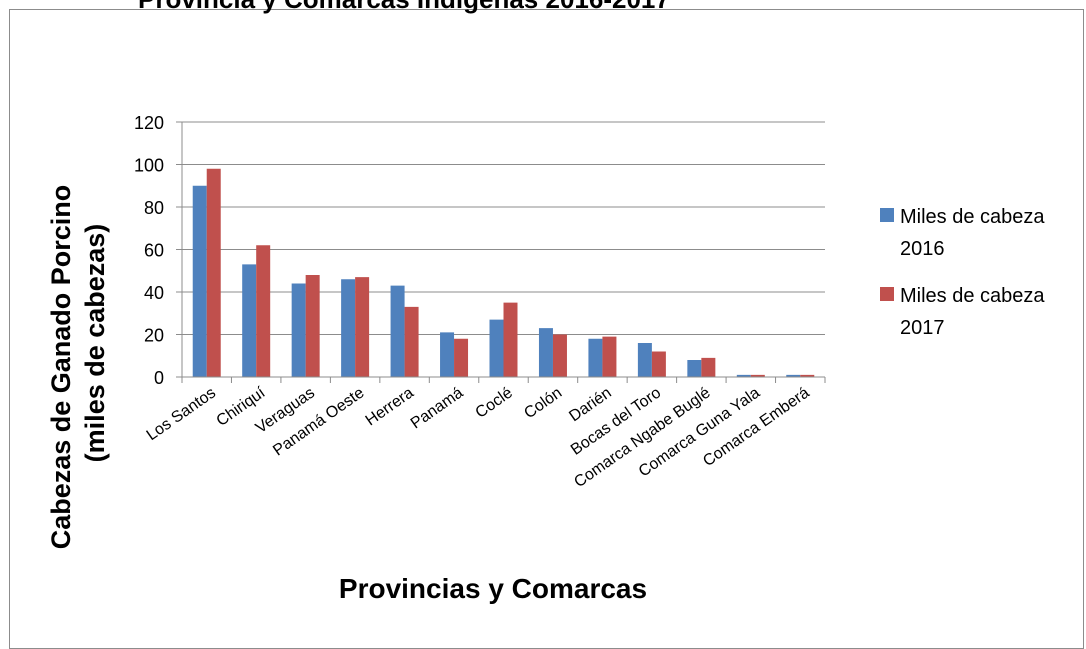 This screenshot has width=1086, height=649. Describe the element at coordinates (887, 294) in the screenshot. I see `legend-swatch-2017` at that location.